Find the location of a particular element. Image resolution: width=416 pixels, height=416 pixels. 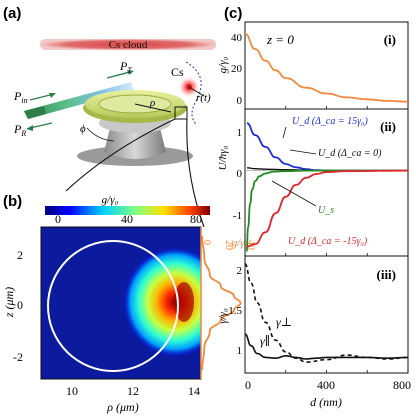

fiber-end is located at coordinates (35, 112).